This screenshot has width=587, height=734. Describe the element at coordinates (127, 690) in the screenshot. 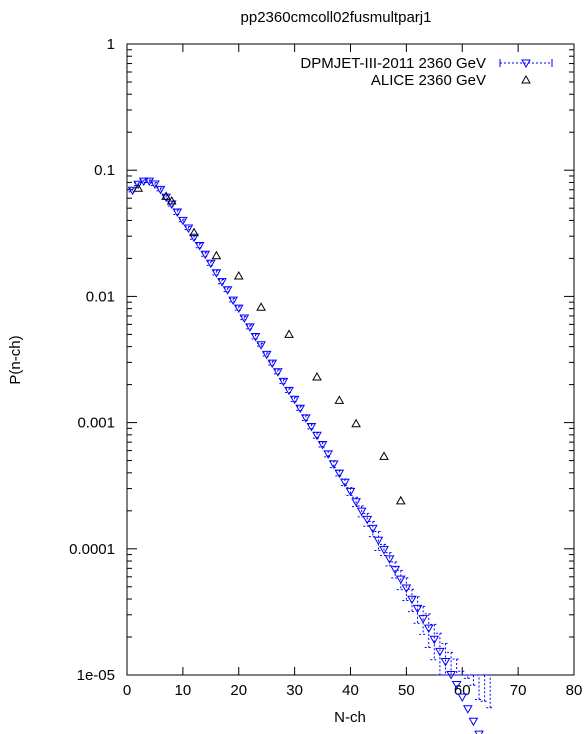

I see `x-tick-label: 0` at that location.